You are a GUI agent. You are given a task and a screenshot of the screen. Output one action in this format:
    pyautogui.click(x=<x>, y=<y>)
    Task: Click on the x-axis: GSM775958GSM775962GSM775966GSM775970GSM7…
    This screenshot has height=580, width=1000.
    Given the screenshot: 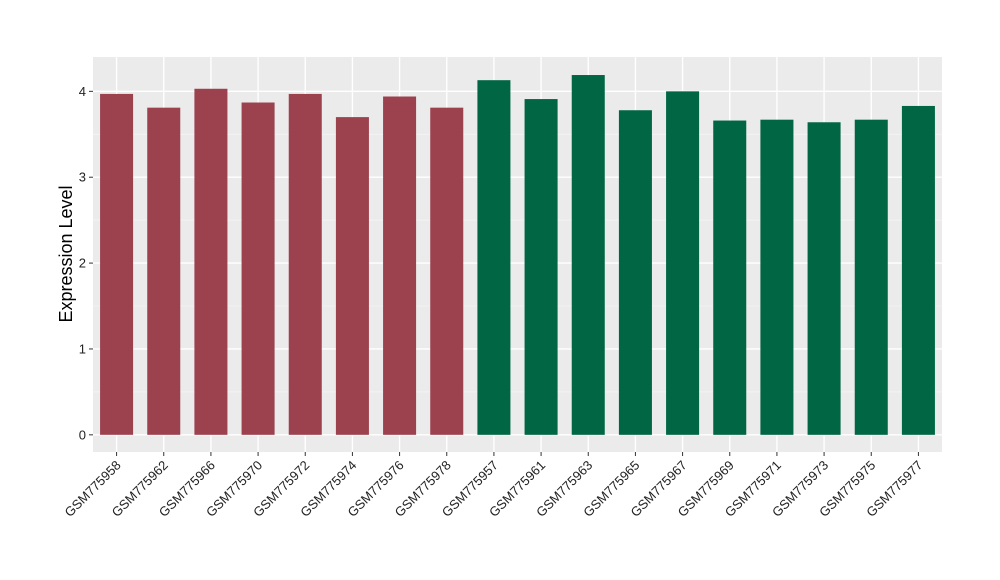 What is the action you would take?
    pyautogui.click(x=493, y=486)
    